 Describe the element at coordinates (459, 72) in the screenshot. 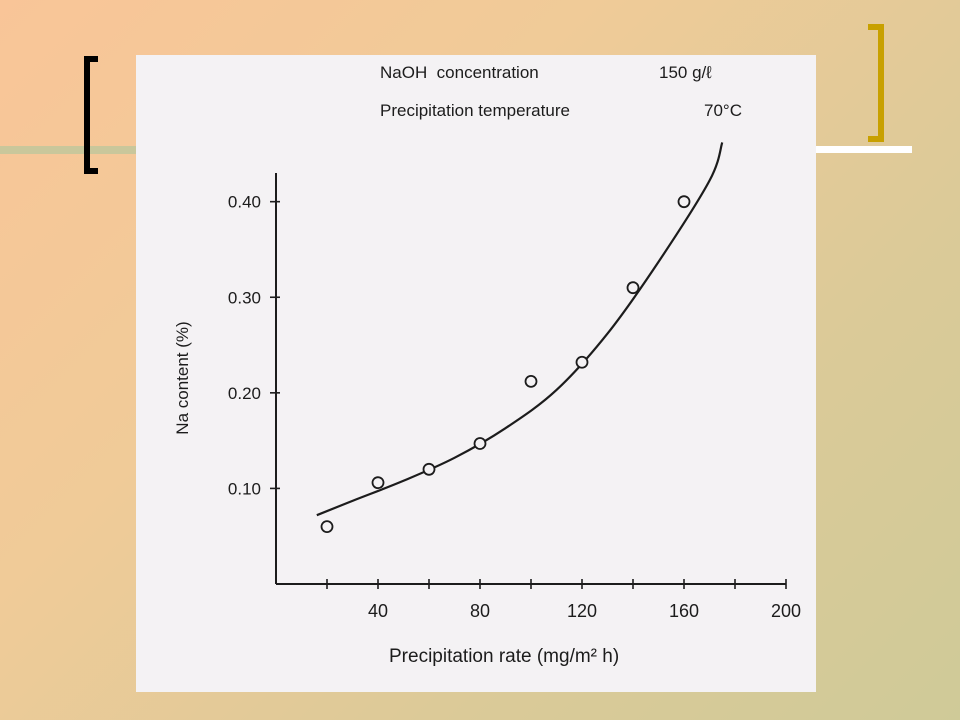

I see `concentration-label: NaOH concentration` at that location.